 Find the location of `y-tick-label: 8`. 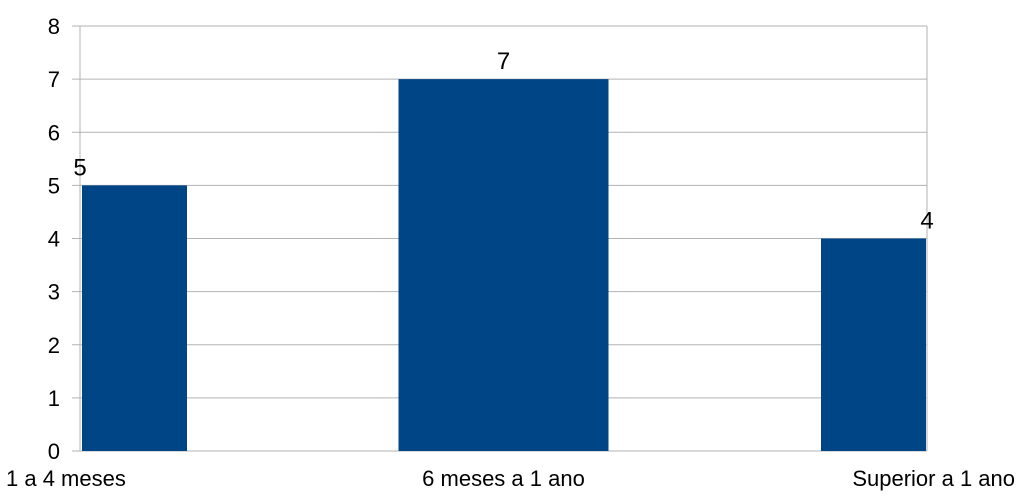

y-tick-label: 8 is located at coordinates (54, 26).